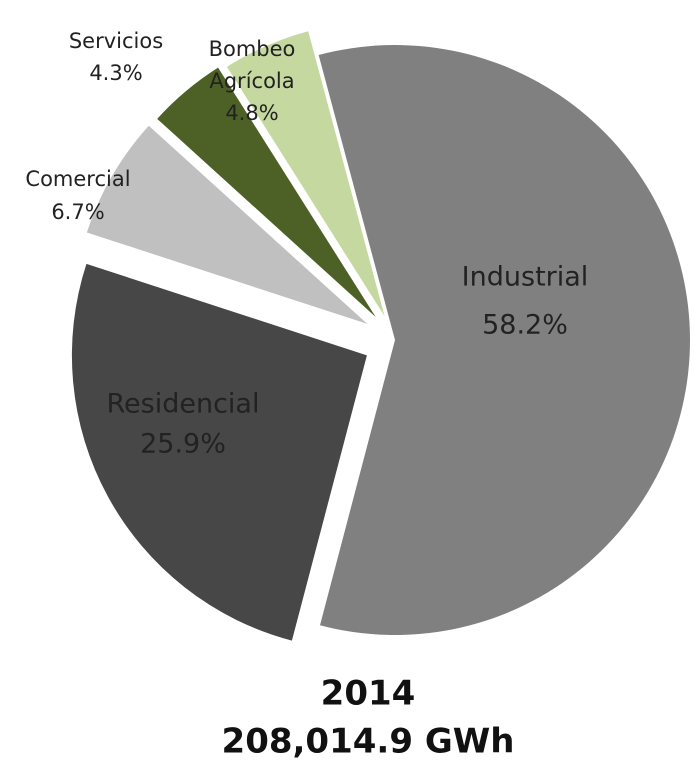 This screenshot has width=700, height=770. What do you see at coordinates (525, 277) in the screenshot?
I see `slice-label: Industrial` at bounding box center [525, 277].